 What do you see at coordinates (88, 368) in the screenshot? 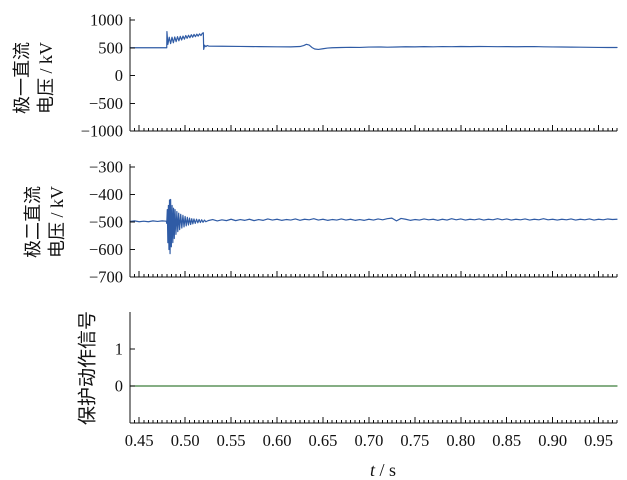
I see `y-axis-label: 保护动作信号` at bounding box center [88, 368].